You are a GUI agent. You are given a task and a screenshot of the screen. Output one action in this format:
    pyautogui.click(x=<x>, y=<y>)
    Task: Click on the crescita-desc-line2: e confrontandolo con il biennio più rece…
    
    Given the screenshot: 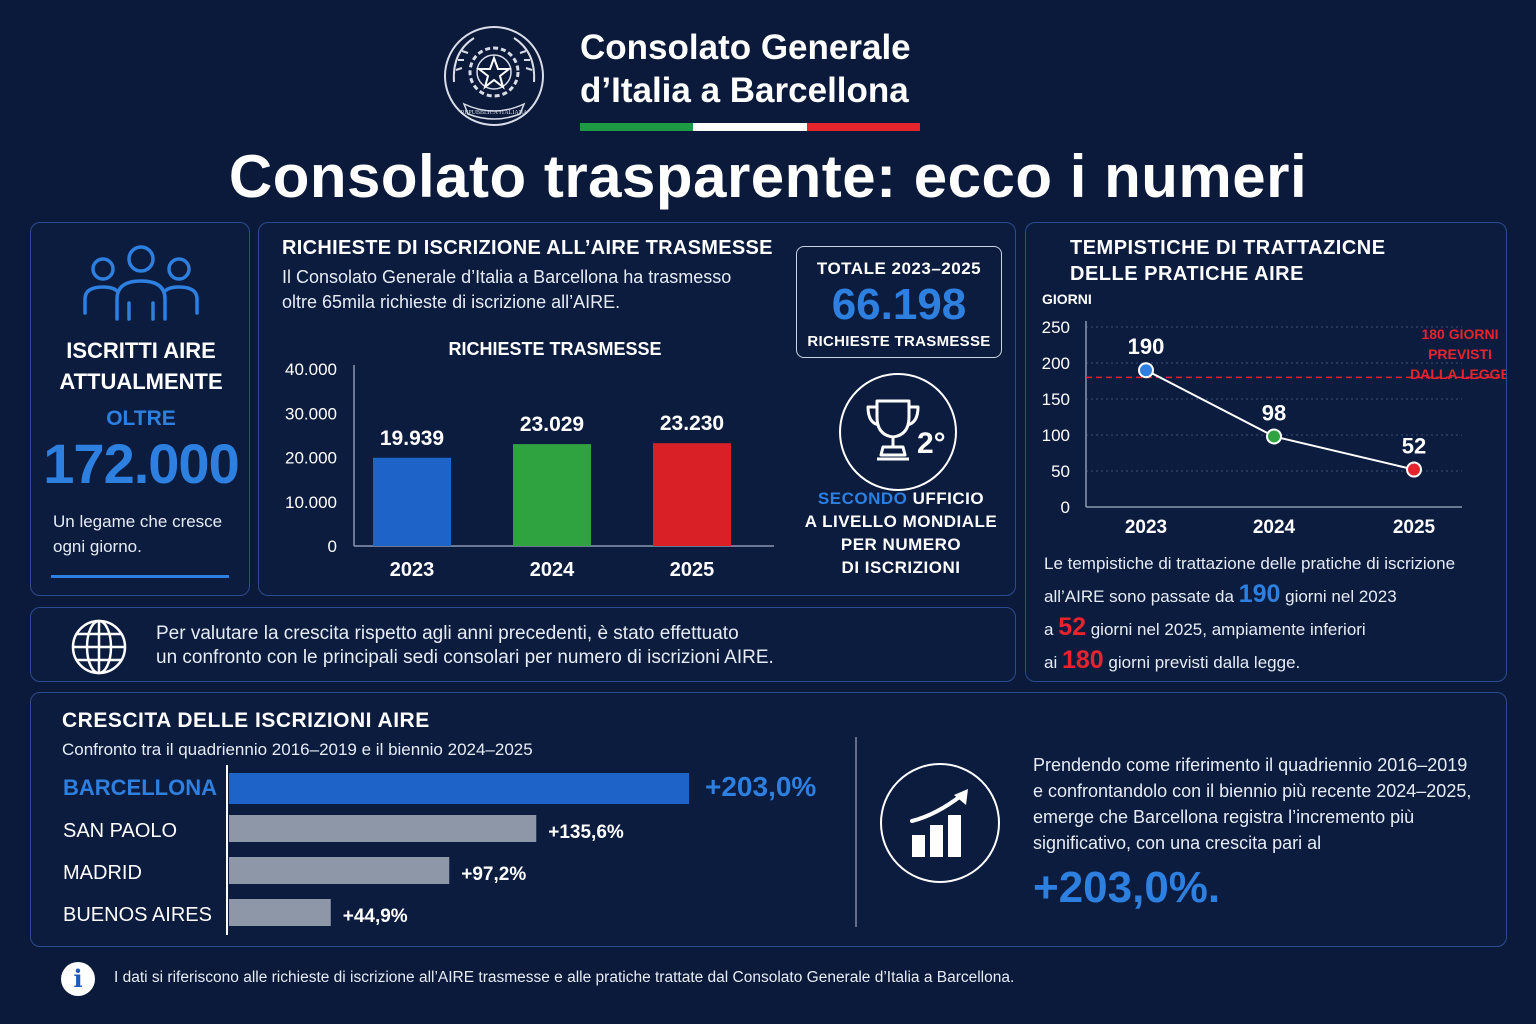 What is the action you would take?
    pyautogui.click(x=1252, y=791)
    